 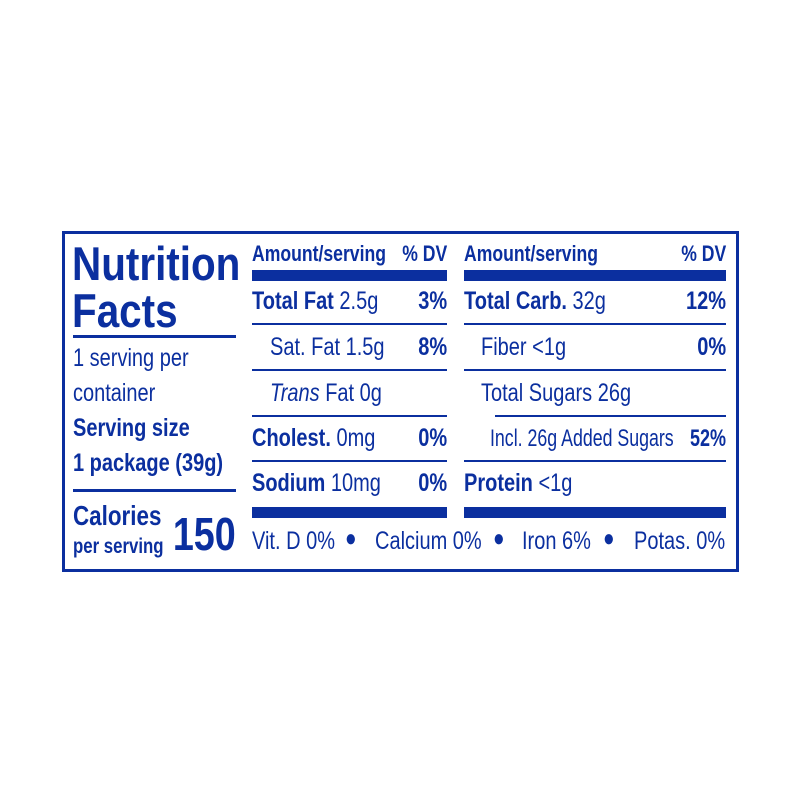 What do you see at coordinates (118, 546) in the screenshot?
I see `calories-per-serving: per serving` at bounding box center [118, 546].